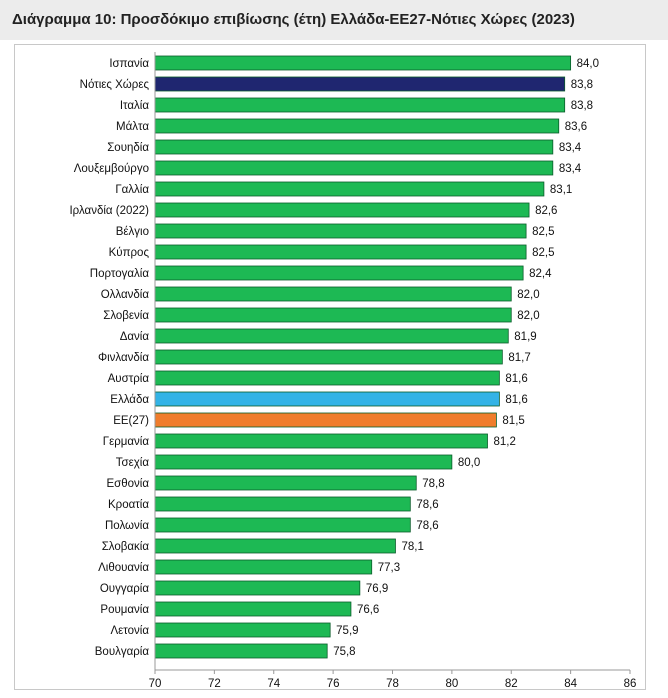 The image size is (668, 698). I want to click on value-label-row-14: 81,7, so click(519, 358).